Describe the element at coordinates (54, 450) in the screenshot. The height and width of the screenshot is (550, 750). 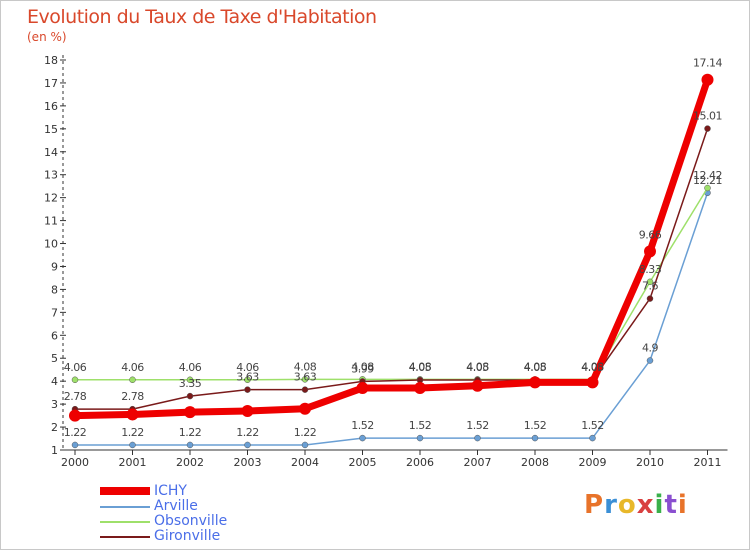
I see `y-tick-label: 1` at that location.